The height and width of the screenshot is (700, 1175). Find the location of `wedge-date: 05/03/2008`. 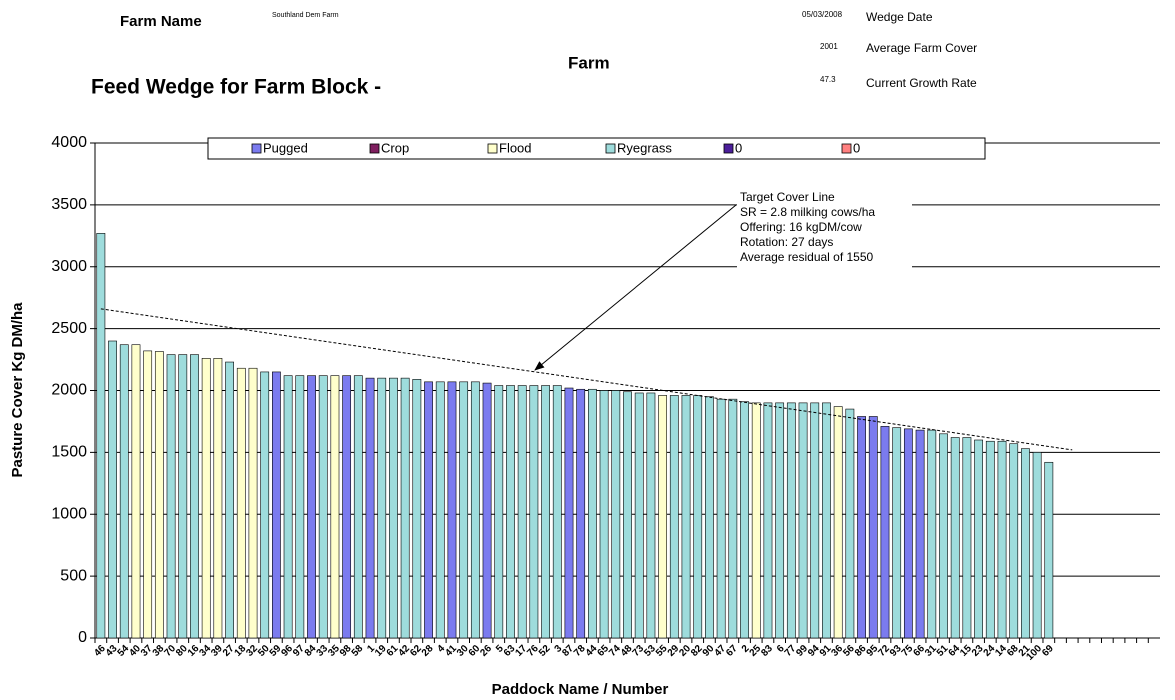

wedge-date: 05/03/2008 is located at coordinates (822, 14).